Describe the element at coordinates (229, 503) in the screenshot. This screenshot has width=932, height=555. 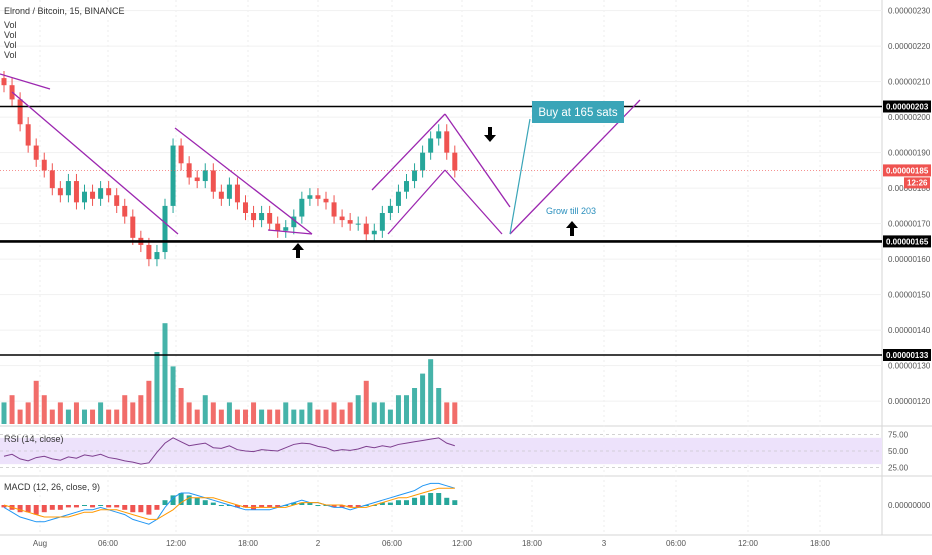
I see `macd-signal-line` at that location.